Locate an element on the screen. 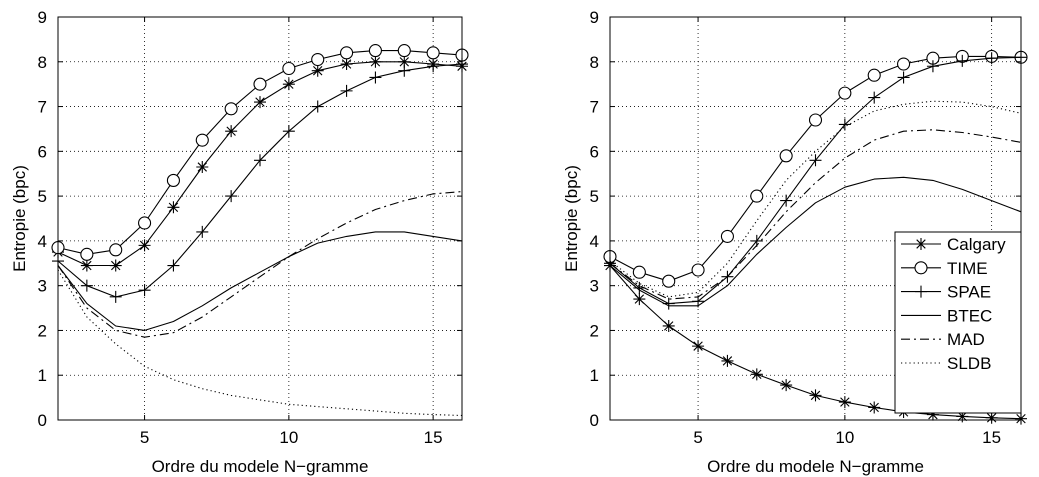  left-ytick-label: 3 is located at coordinates (42, 286).